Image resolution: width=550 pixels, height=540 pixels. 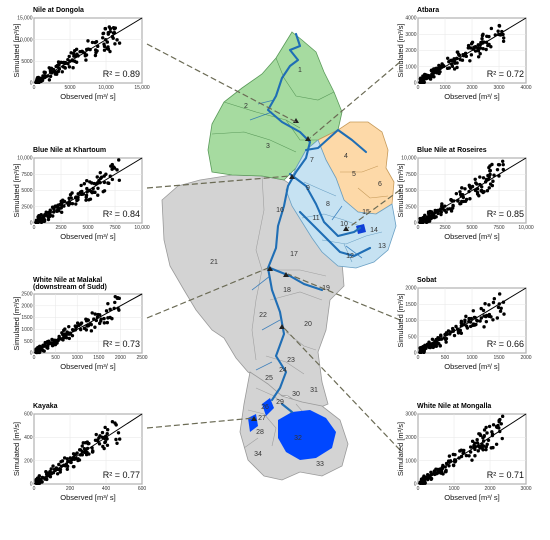 What do you see at coordinates (207, 293) in the screenshot?
I see `leader-line-malakal` at bounding box center [207, 293].